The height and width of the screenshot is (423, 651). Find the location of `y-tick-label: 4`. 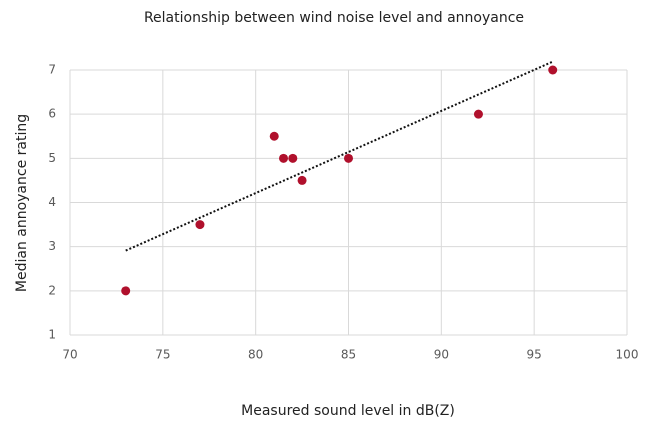

y-tick-label: 4 is located at coordinates (52, 202).